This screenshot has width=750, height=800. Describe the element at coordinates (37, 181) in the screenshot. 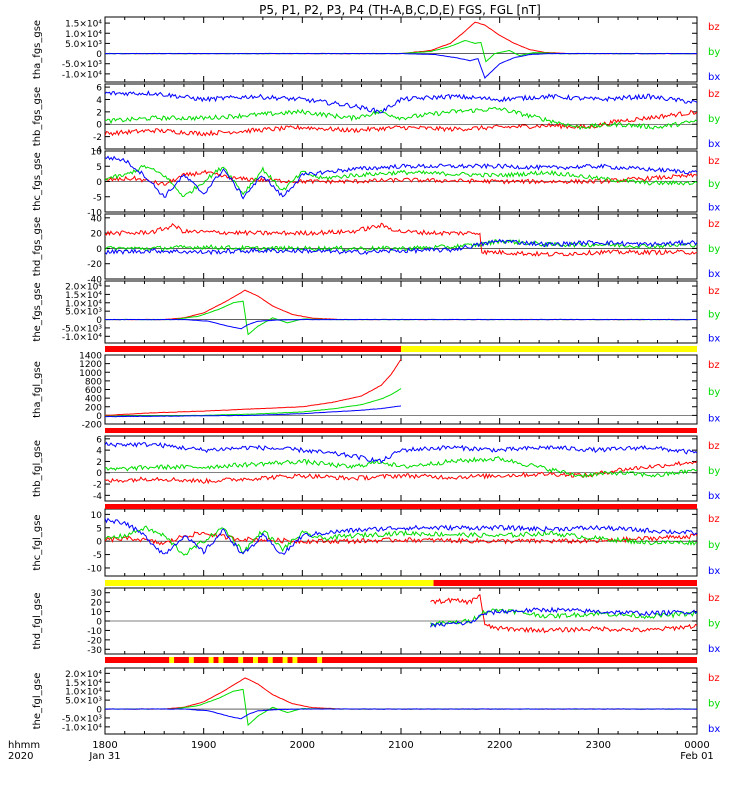

I see `y-axis-label: thc_fgs_gse` at that location.